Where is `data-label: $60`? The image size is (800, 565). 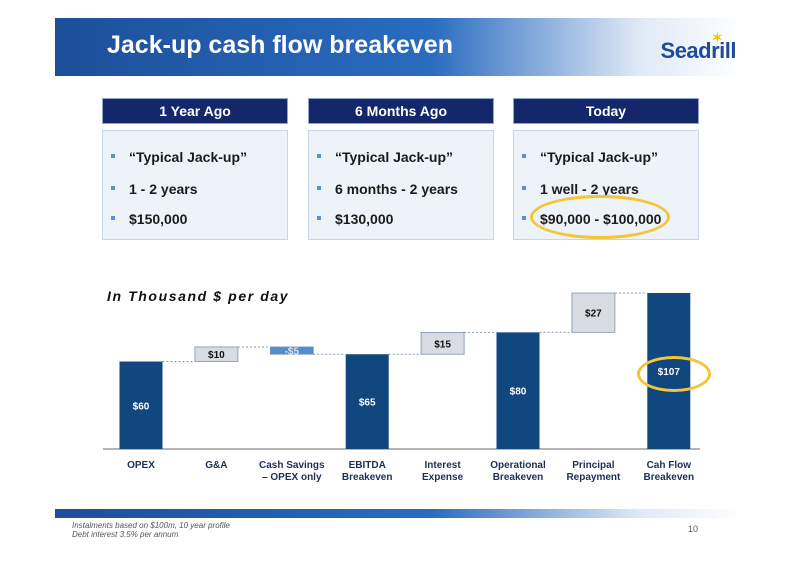
data-label: $60 is located at coordinates (141, 406).